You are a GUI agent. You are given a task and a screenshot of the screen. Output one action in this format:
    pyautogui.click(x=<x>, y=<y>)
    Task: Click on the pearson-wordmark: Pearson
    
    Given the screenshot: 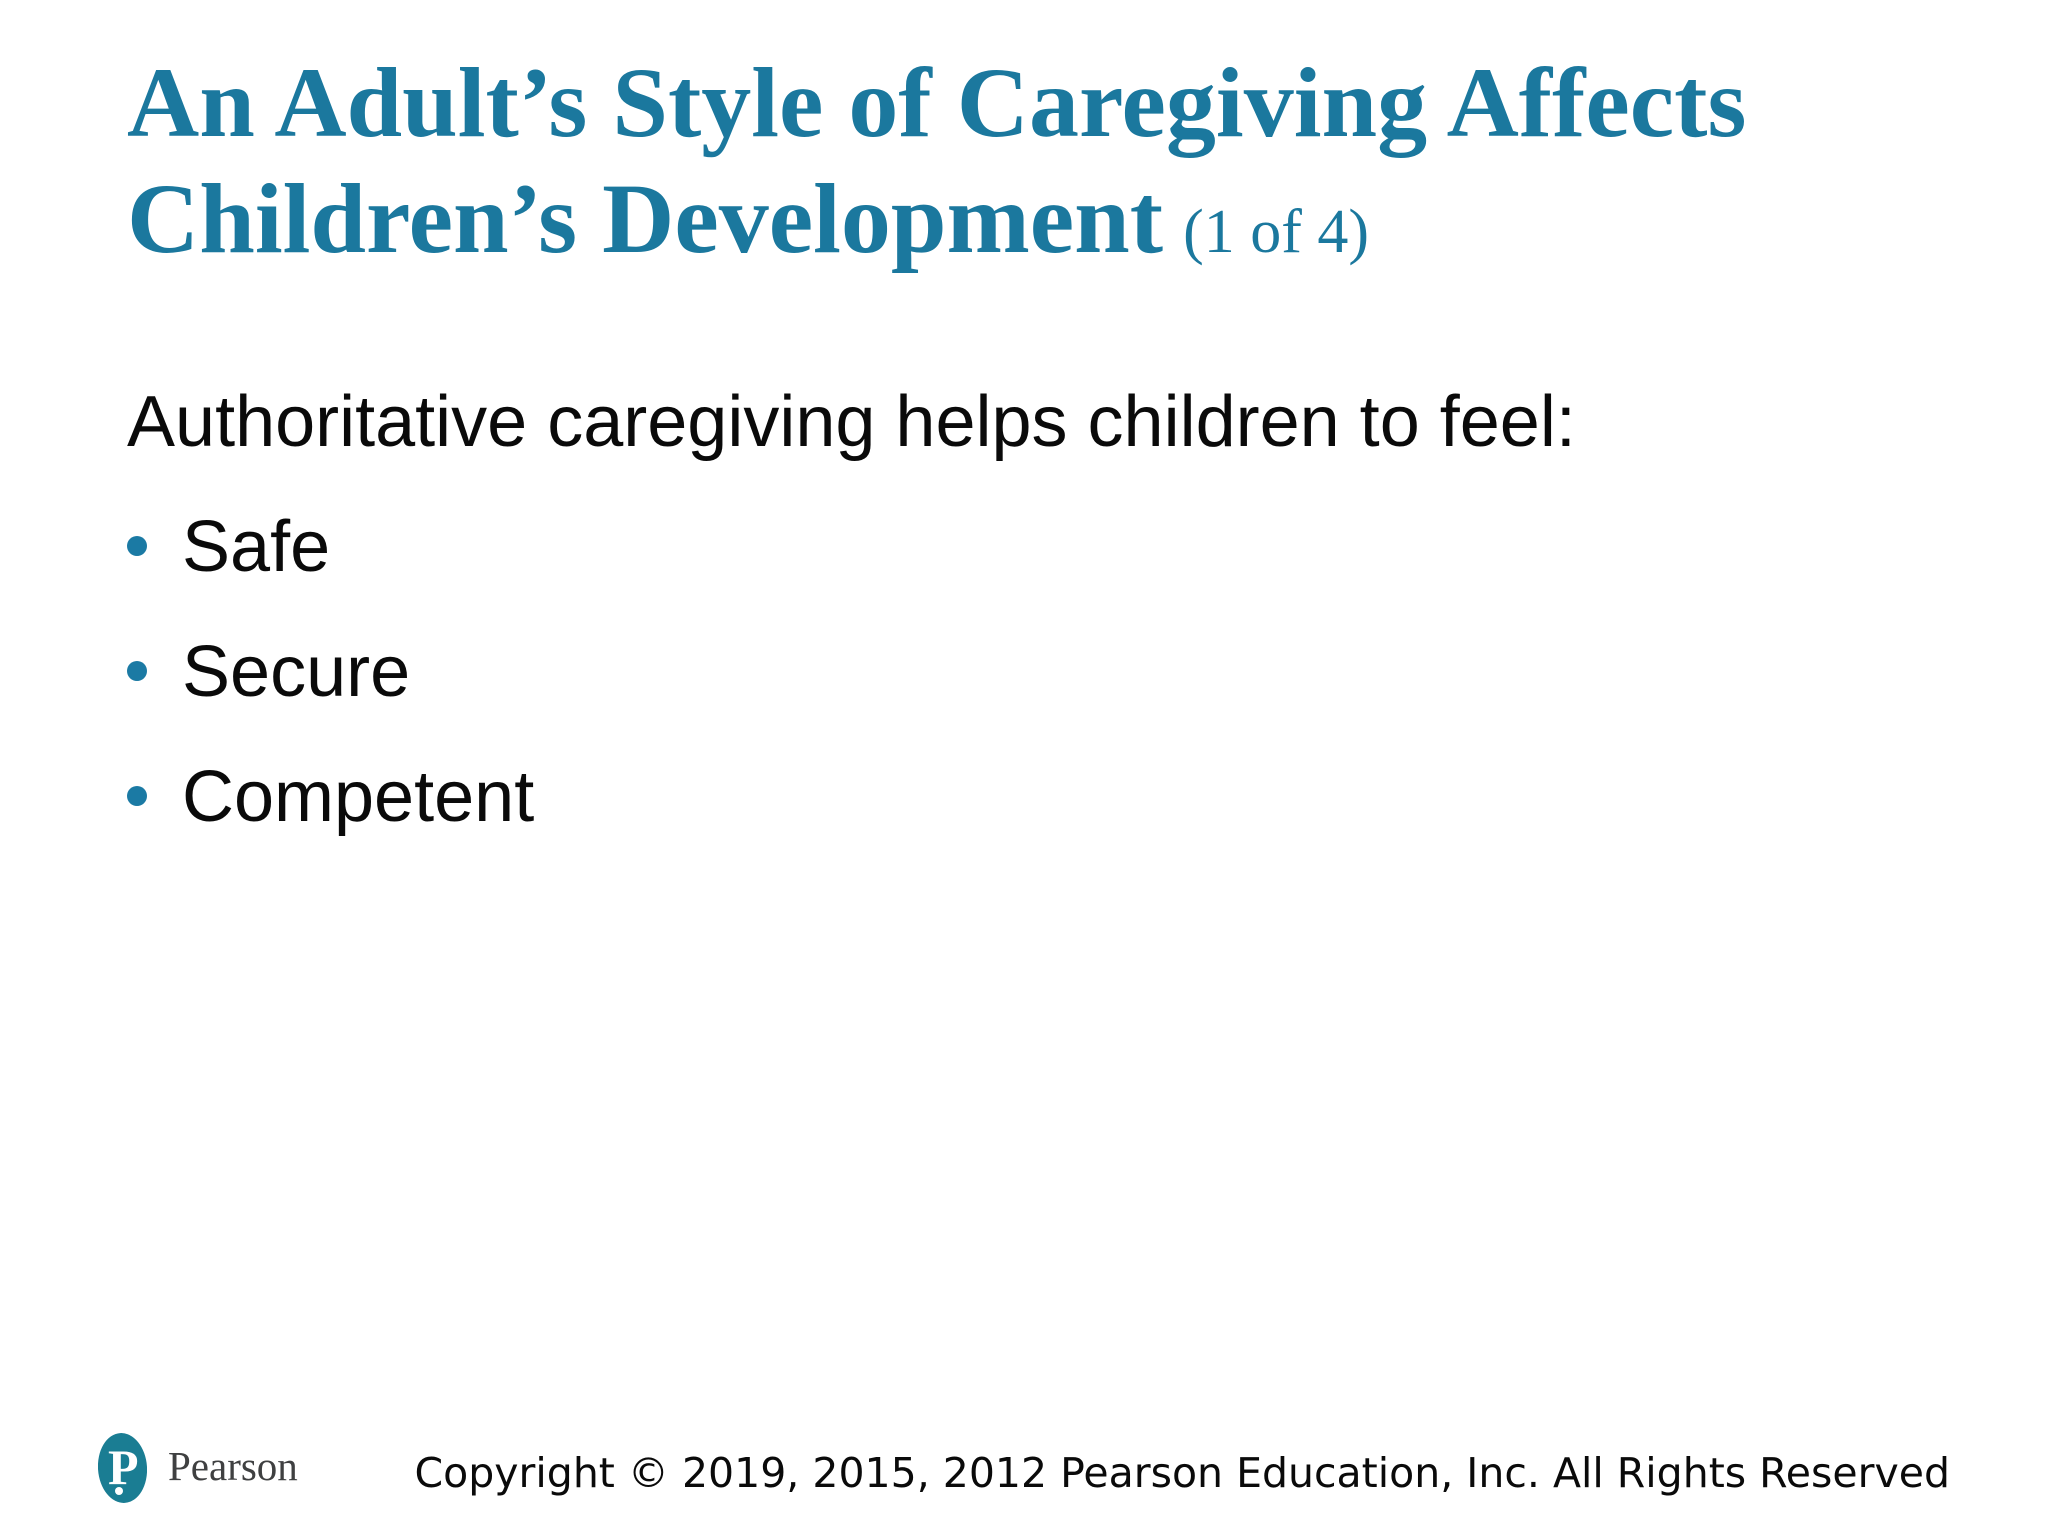 What is the action you would take?
    pyautogui.click(x=233, y=1466)
    